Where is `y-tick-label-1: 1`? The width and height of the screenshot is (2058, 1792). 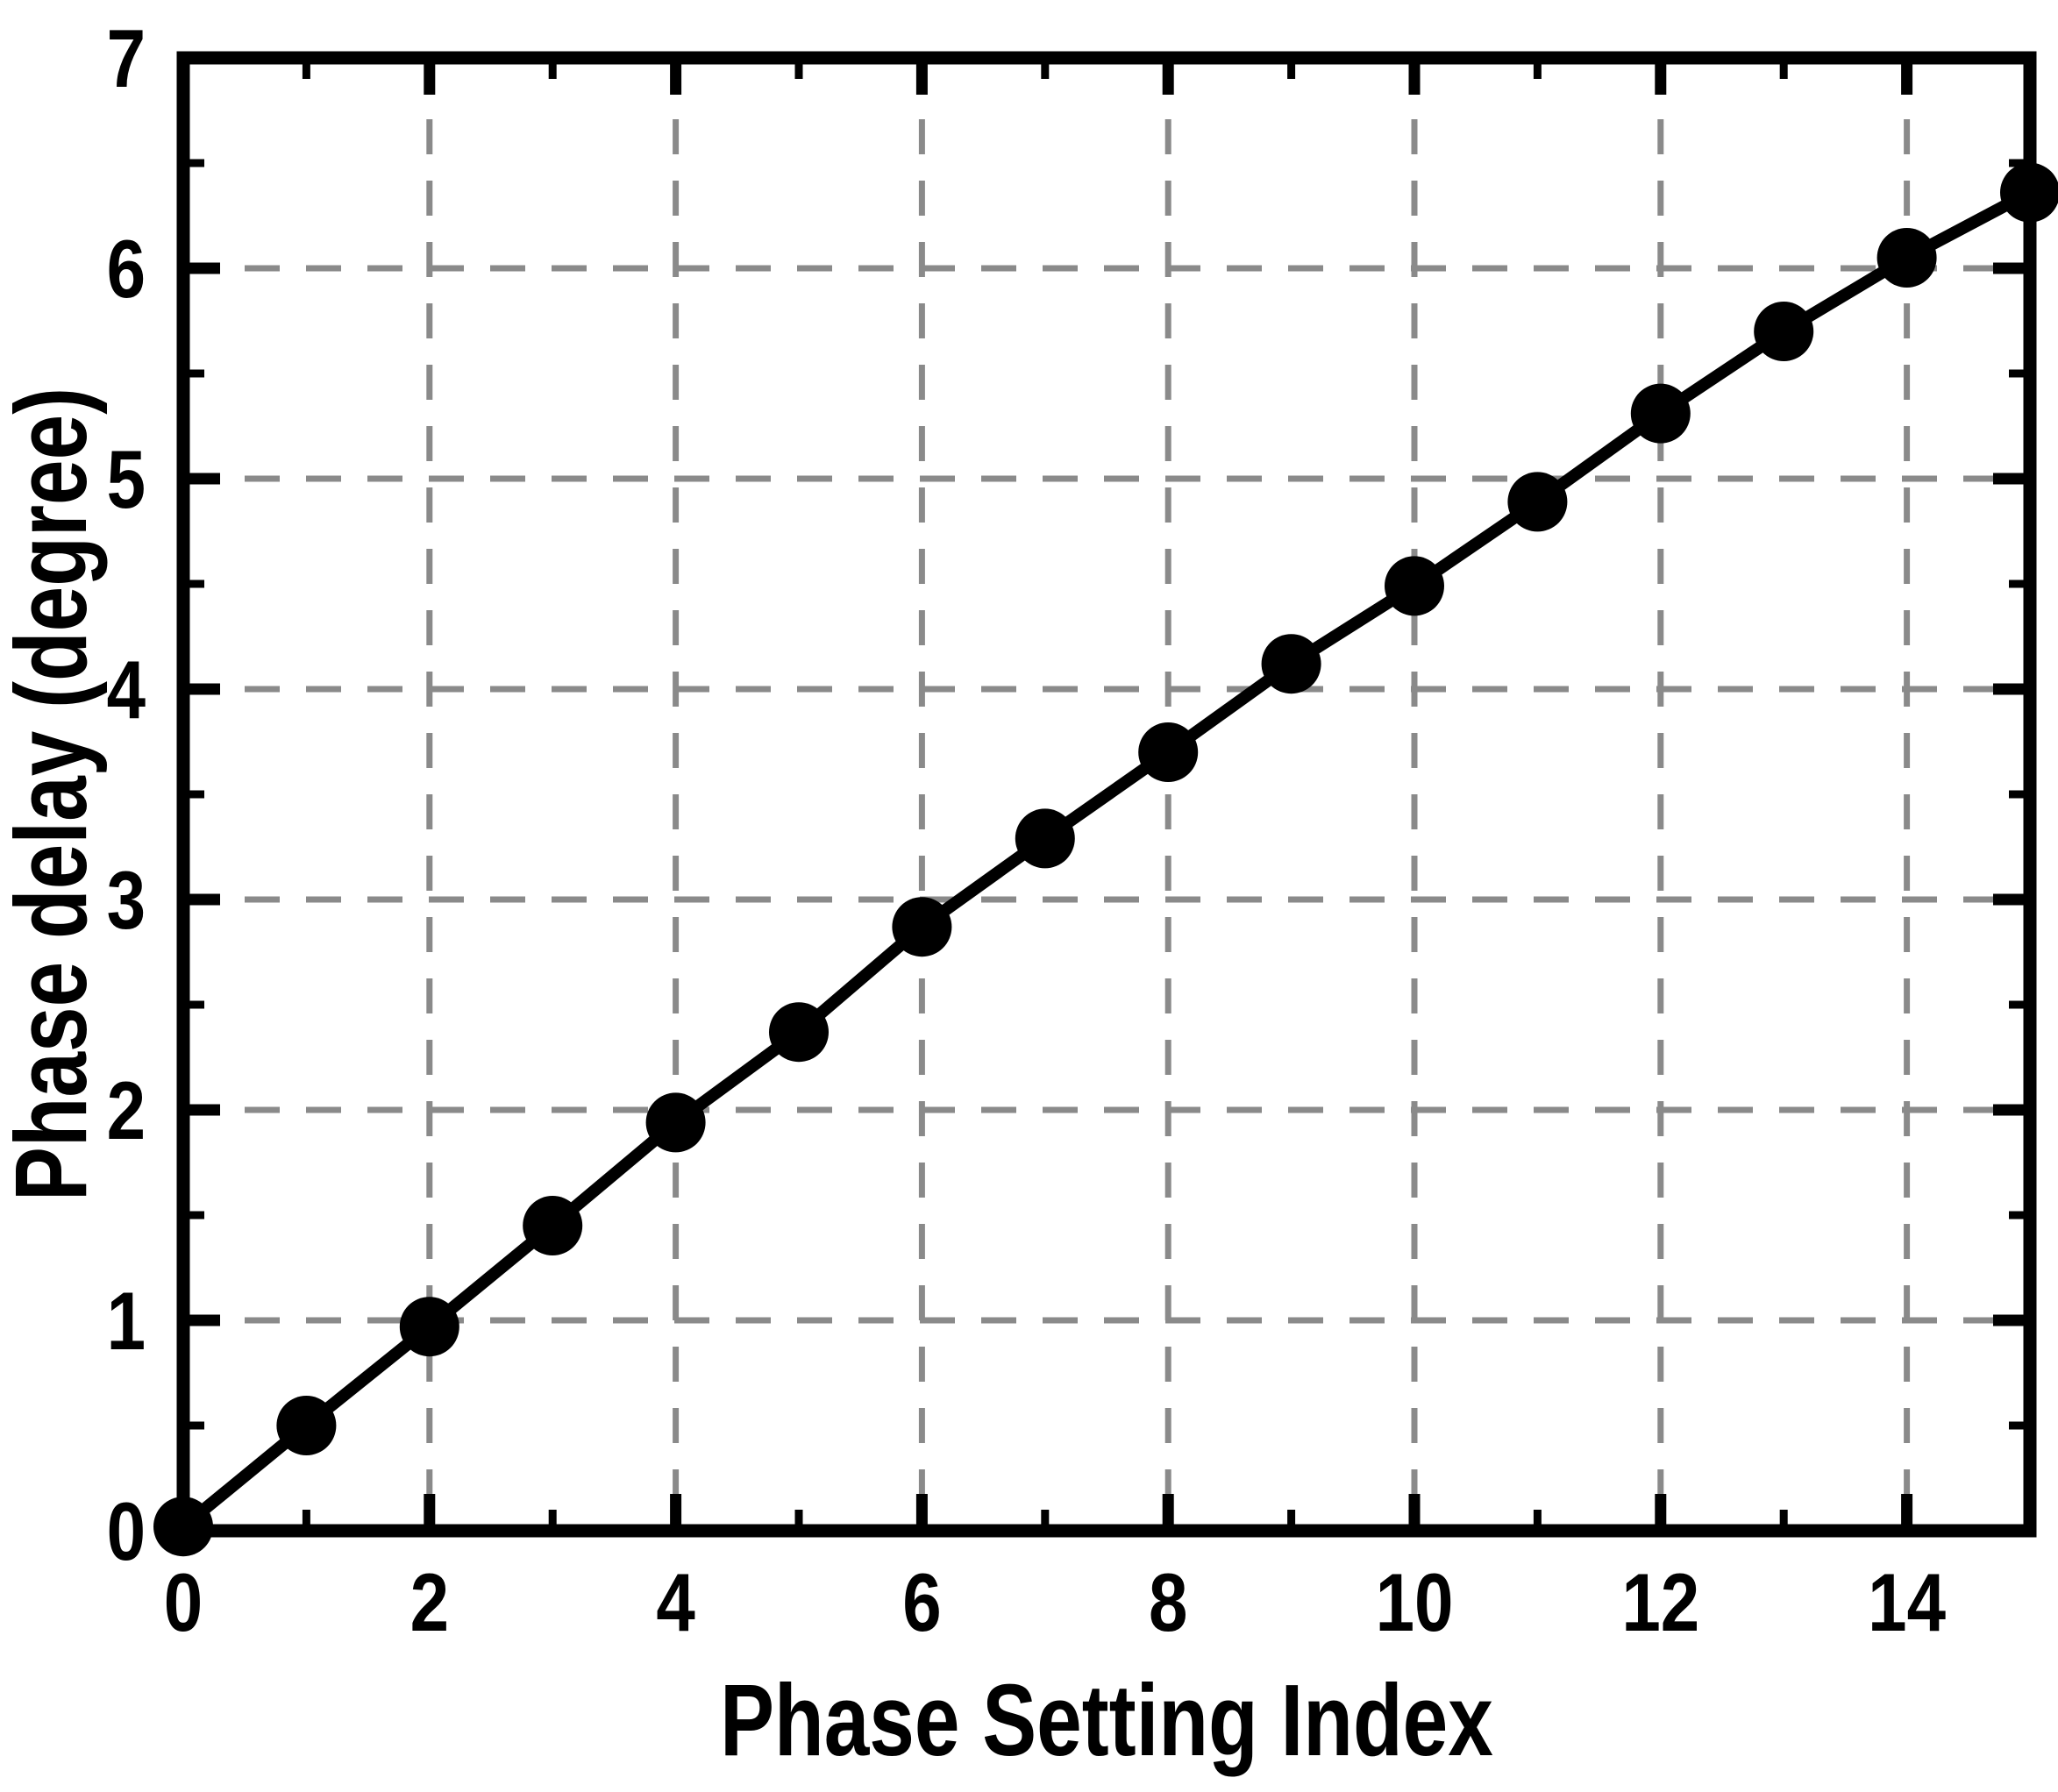 y-tick-label-1: 1 is located at coordinates (127, 1322).